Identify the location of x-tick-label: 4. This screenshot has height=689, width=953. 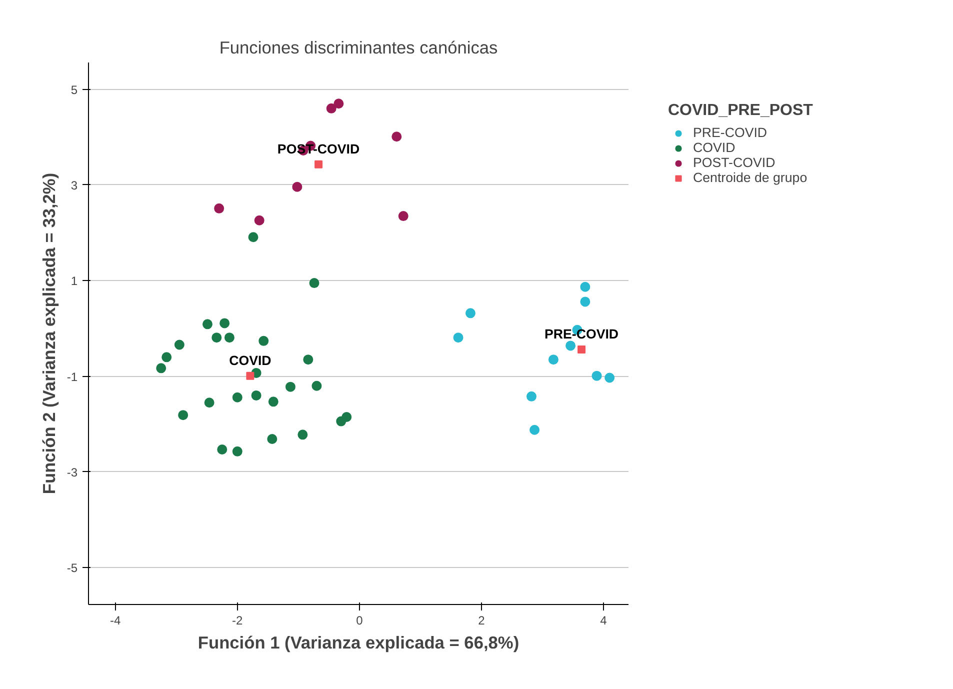
(604, 621).